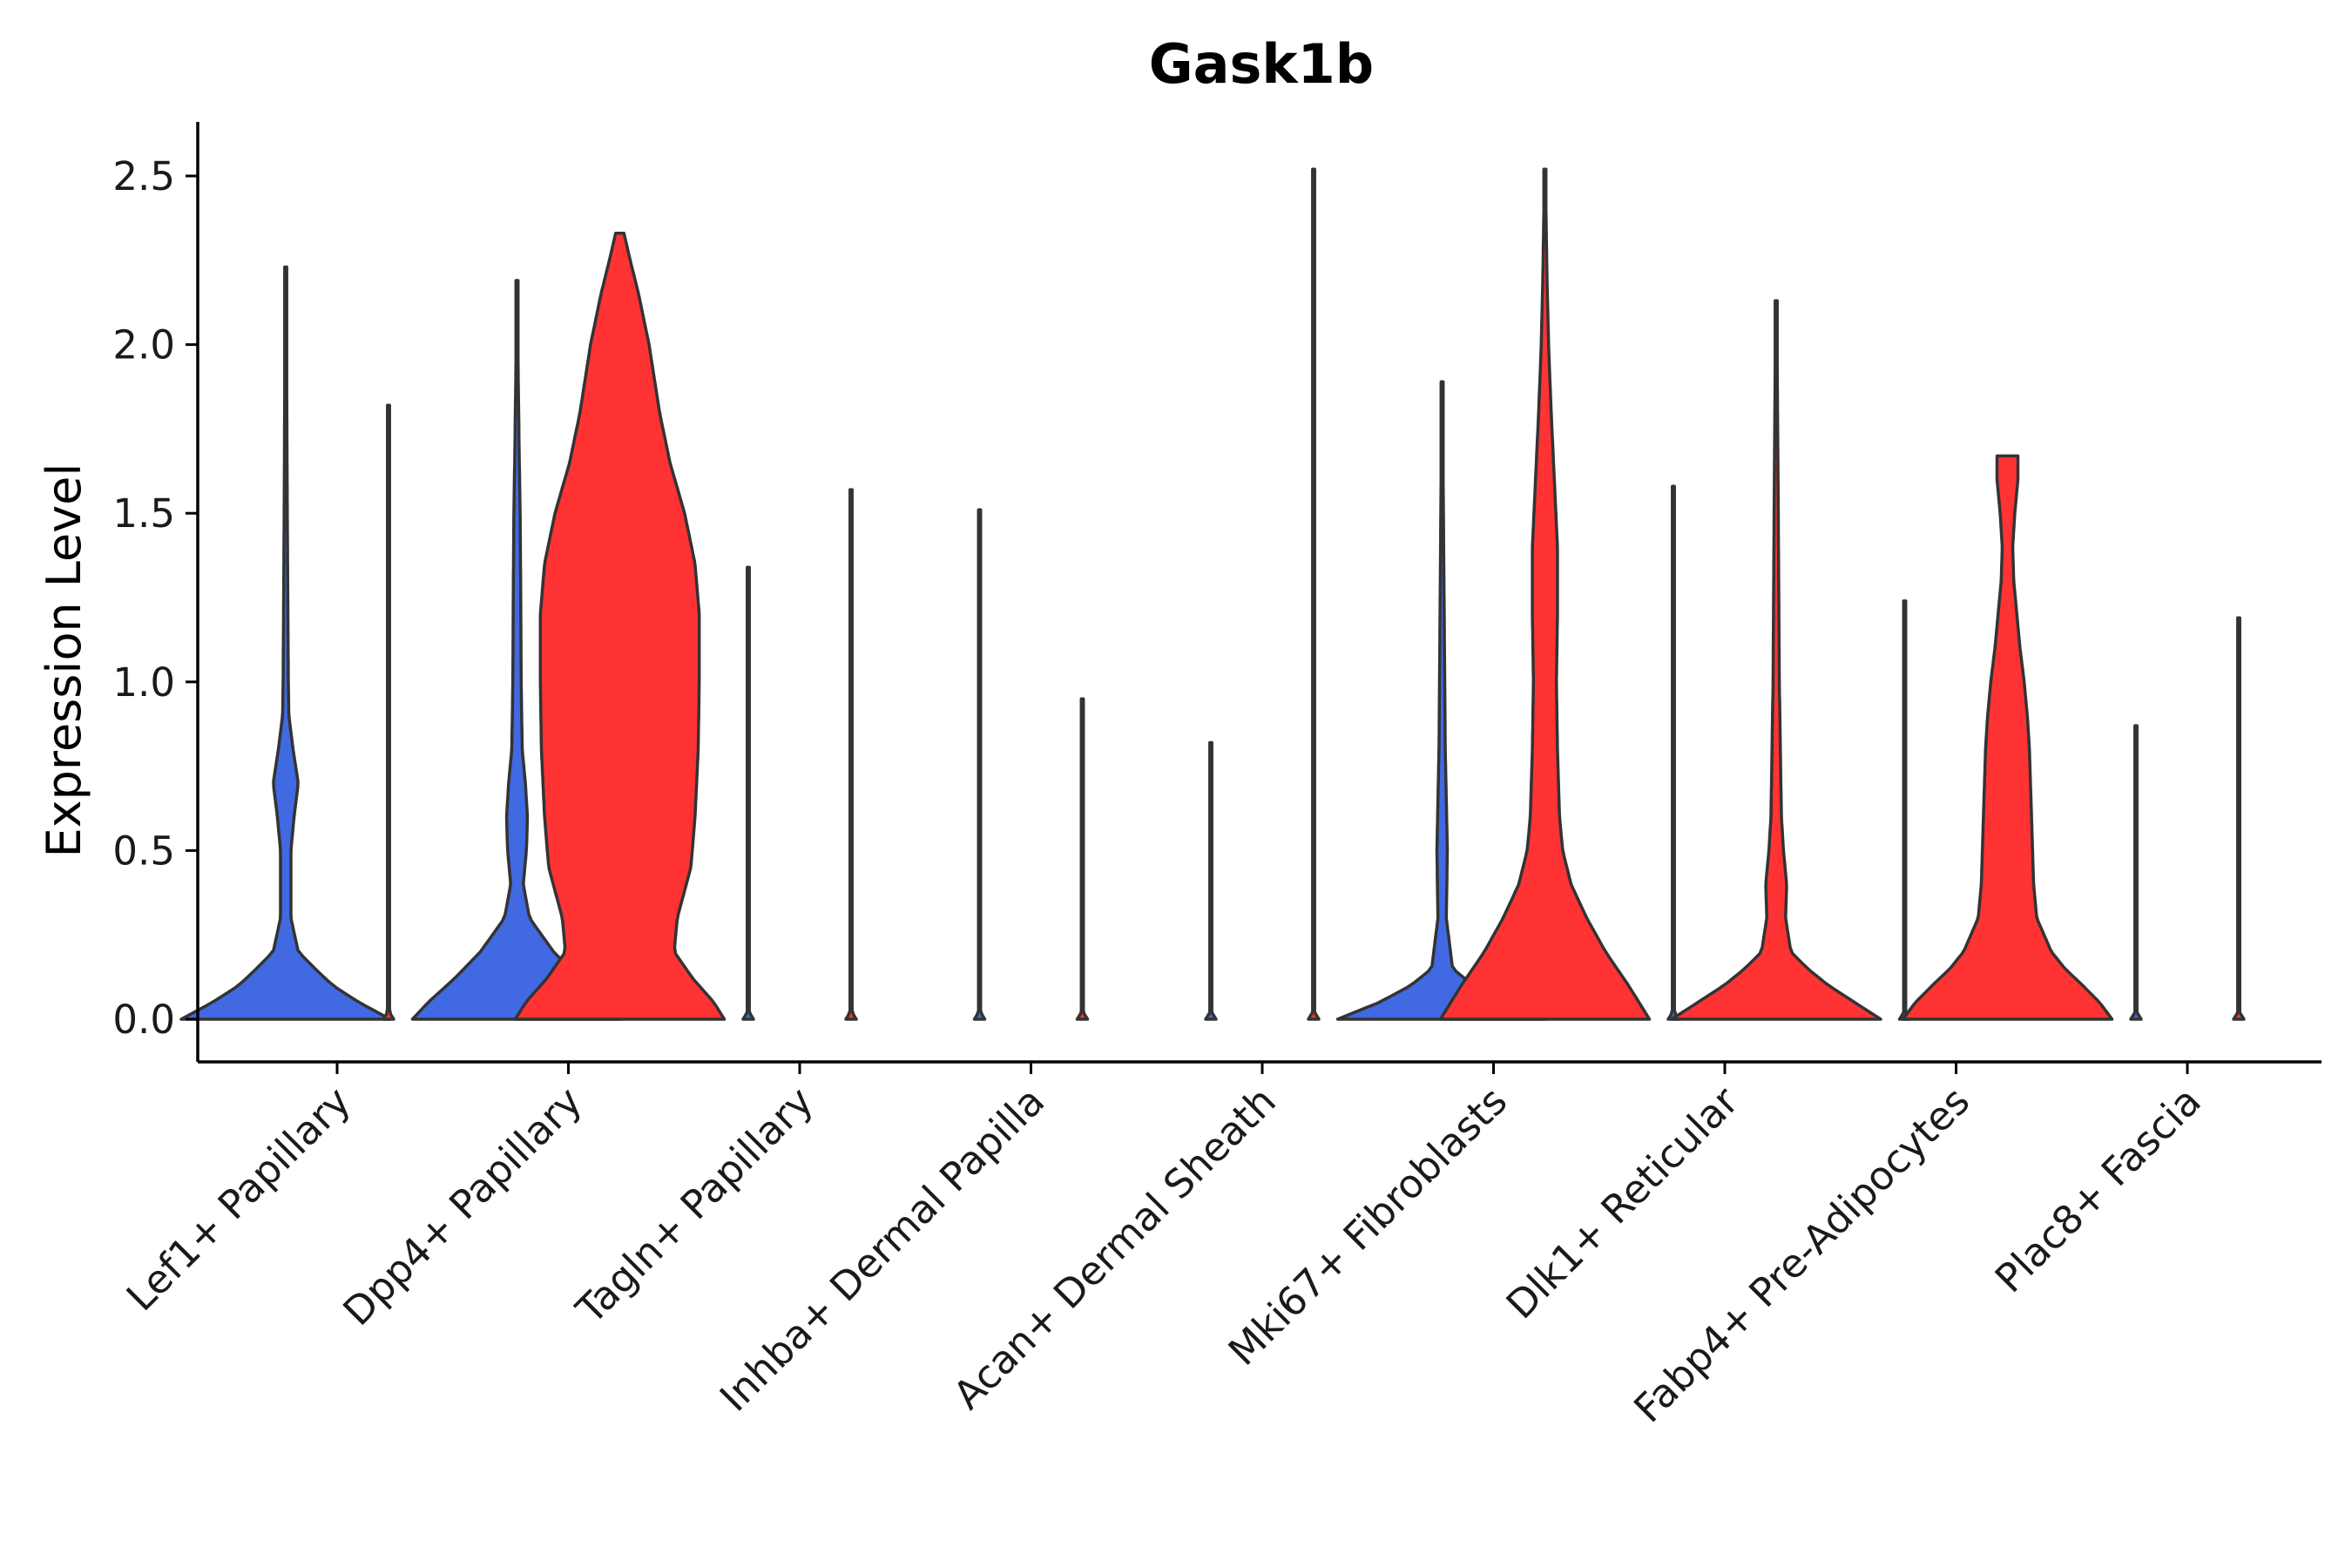  I want to click on violin-inhba-dermal-papilla-red, so click(1083, 859).